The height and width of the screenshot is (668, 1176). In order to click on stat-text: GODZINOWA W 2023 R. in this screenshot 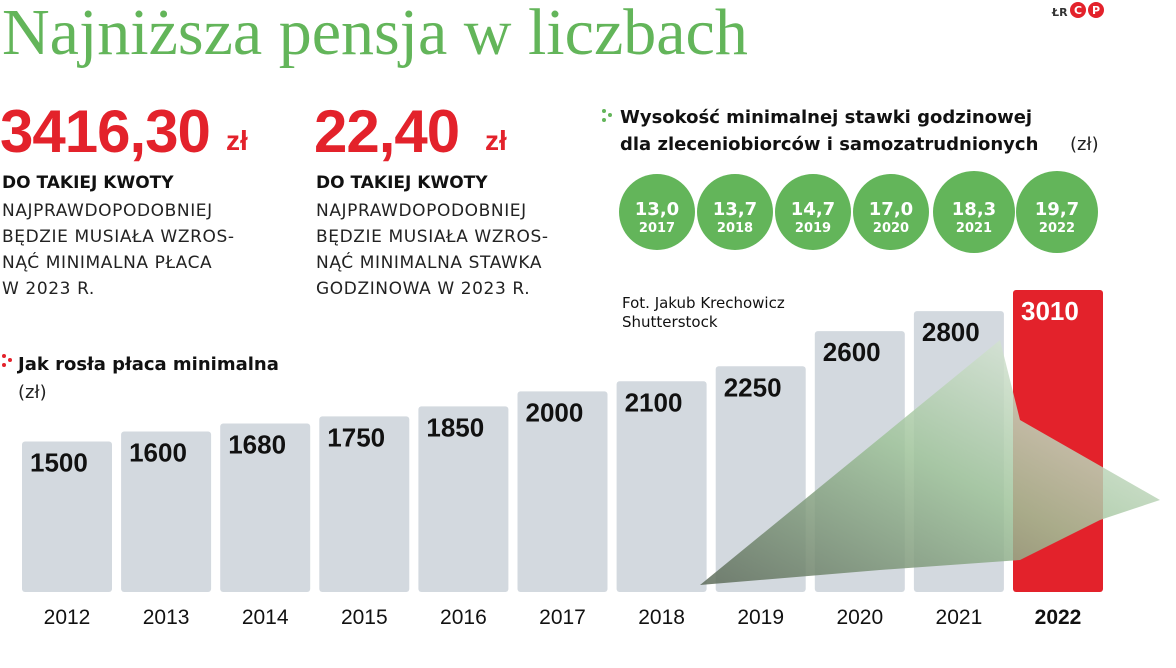, I will do `click(423, 289)`.